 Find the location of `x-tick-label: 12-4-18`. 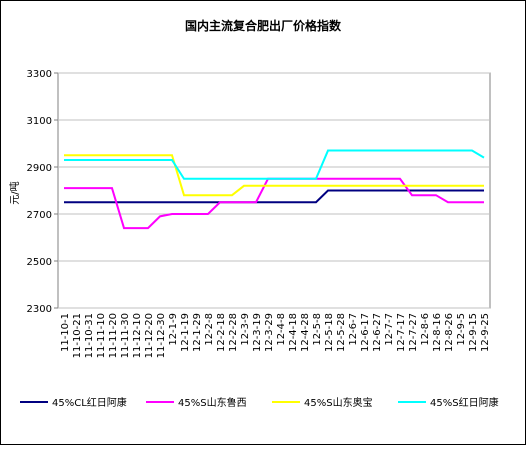

x-tick-label: 12-4-18 is located at coordinates (293, 332).